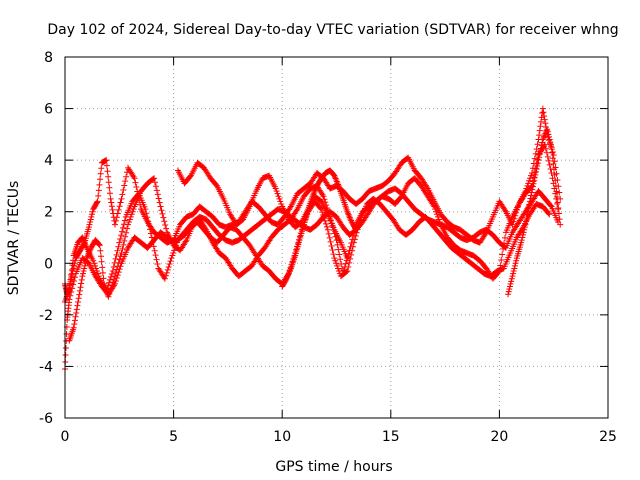  I want to click on y-axis-label: SDTVAR / TECUs, so click(14, 238).